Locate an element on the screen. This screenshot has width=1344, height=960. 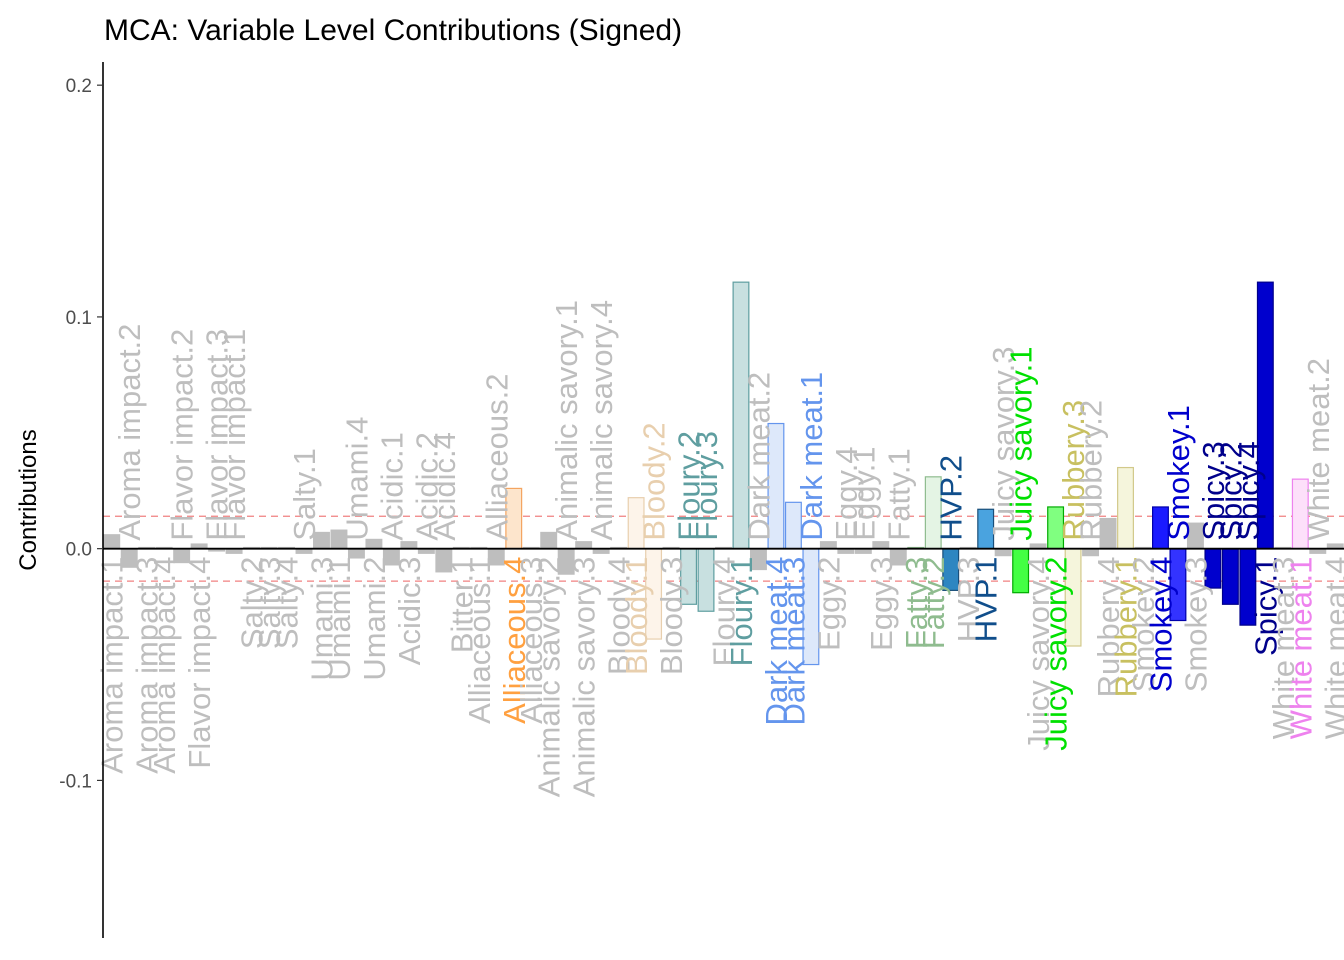
y-tick-label-2: 0.1 is located at coordinates (79, 318).